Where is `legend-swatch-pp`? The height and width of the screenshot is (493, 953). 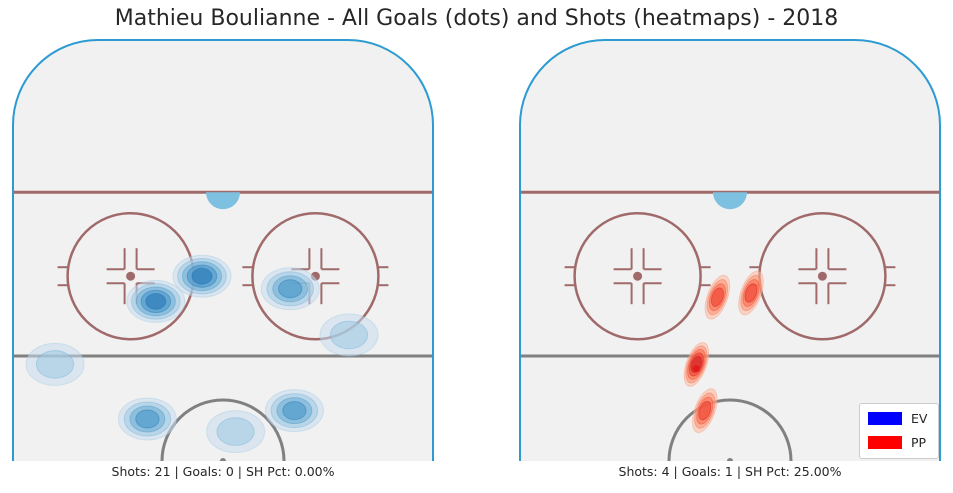 legend-swatch-pp is located at coordinates (885, 442).